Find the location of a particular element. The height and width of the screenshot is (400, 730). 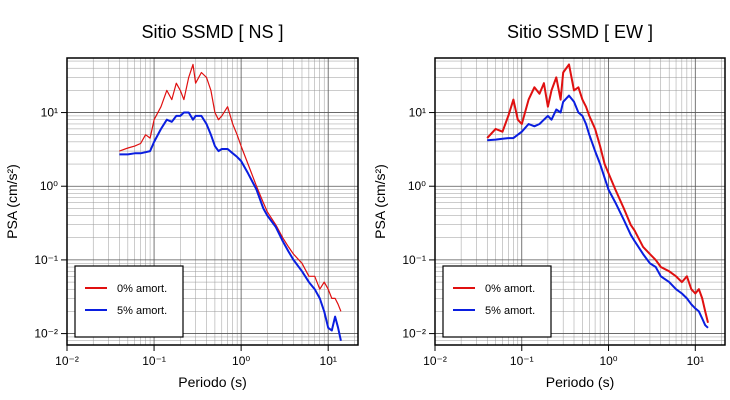

chart-title: Sitio SSMD [ NS ] is located at coordinates (212, 32).